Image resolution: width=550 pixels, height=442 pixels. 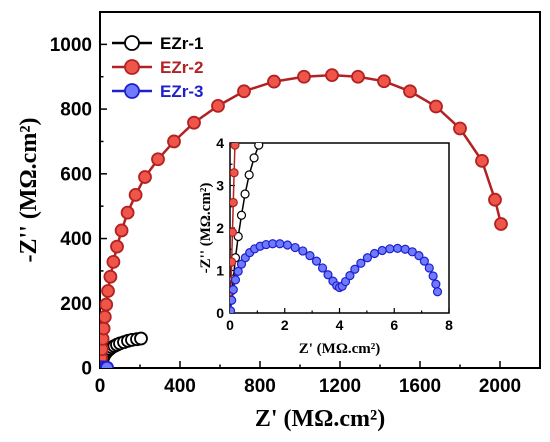 What do you see at coordinates (180, 386) in the screenshot?
I see `main-x-tick-label: 400` at bounding box center [180, 386].